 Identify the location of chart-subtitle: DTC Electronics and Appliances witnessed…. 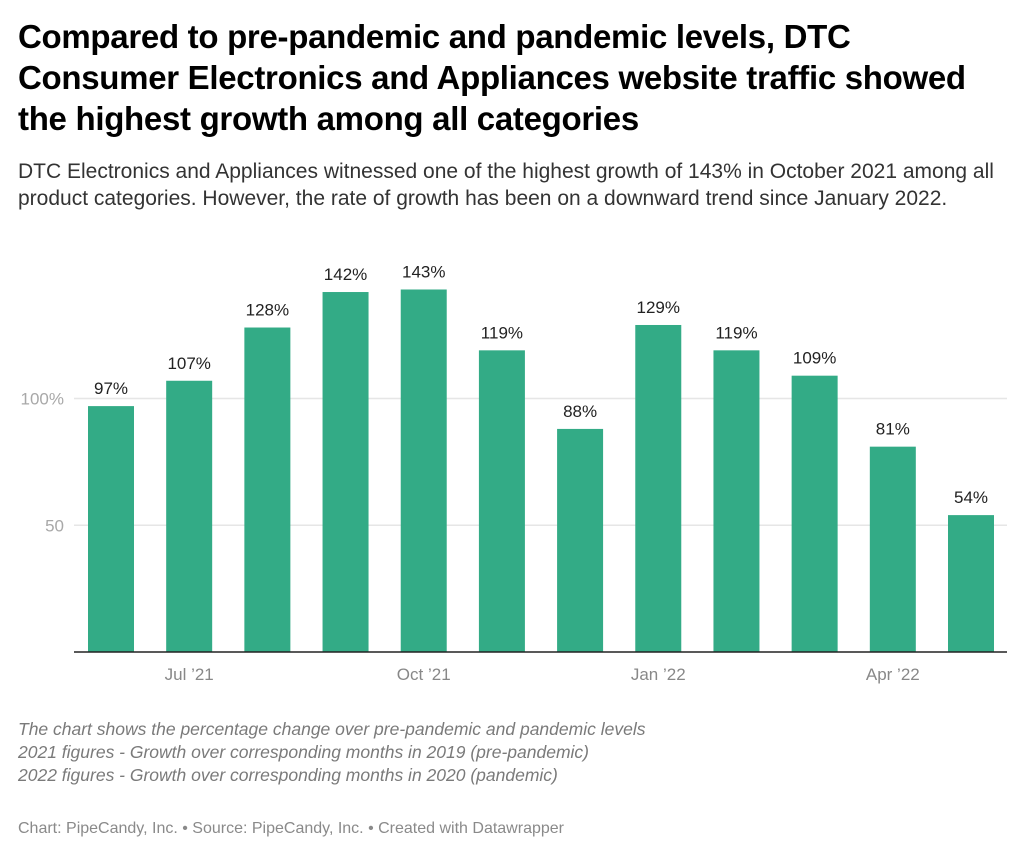
(506, 185).